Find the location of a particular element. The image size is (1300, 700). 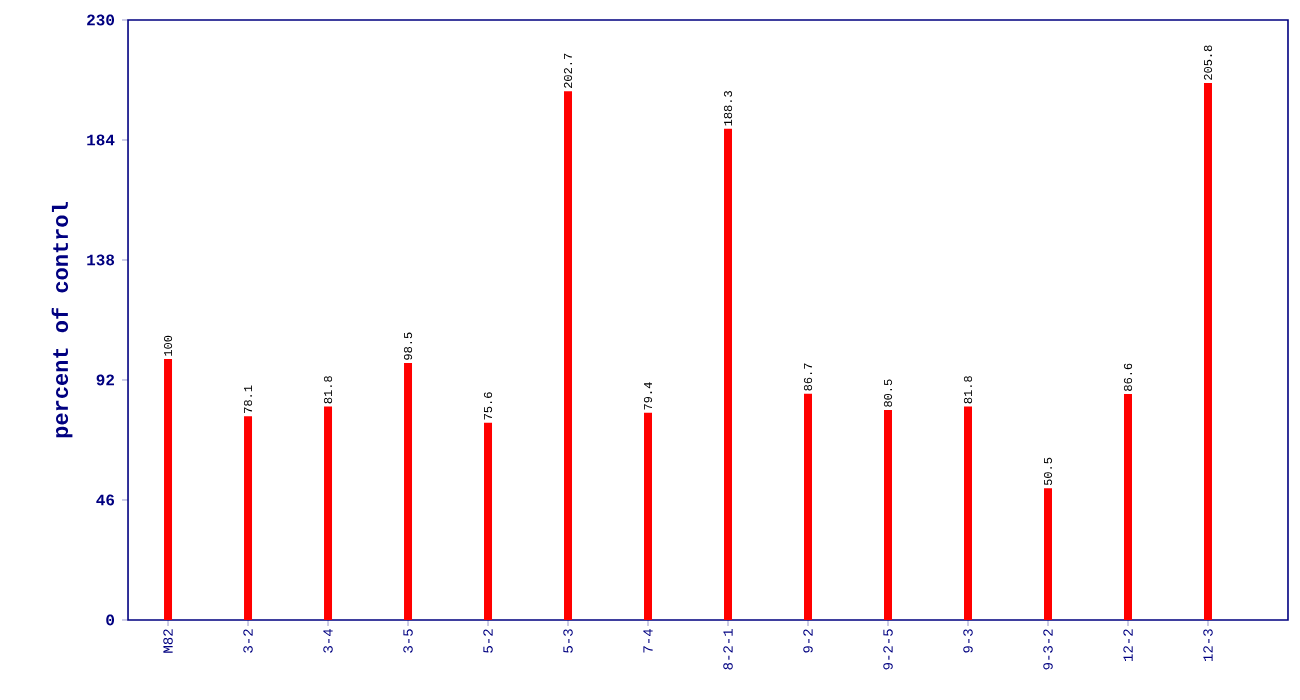

y-axis-title: percent of control is located at coordinates (62, 320).